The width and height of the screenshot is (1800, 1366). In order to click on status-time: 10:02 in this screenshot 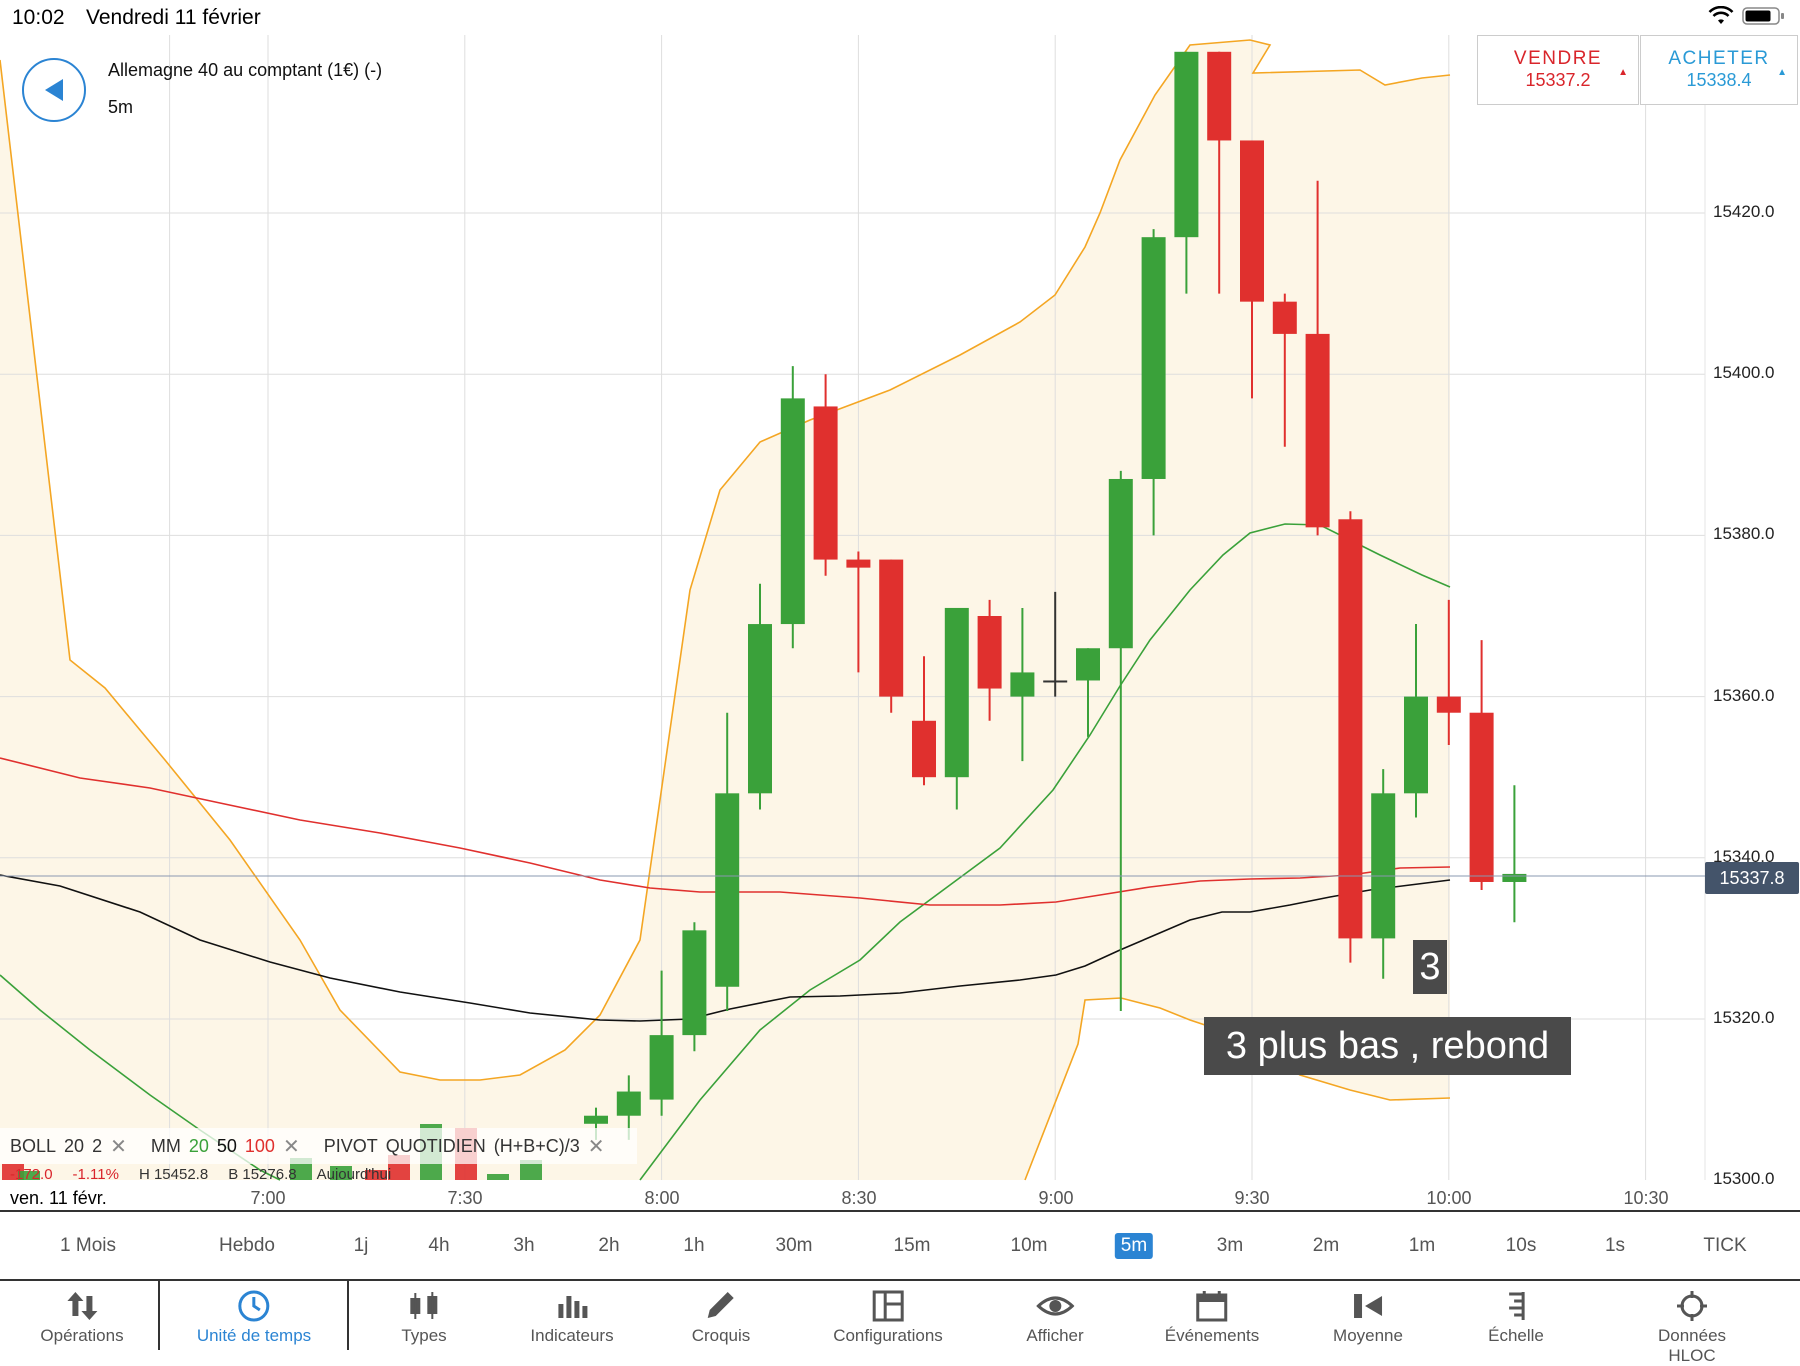, I will do `click(38, 17)`.